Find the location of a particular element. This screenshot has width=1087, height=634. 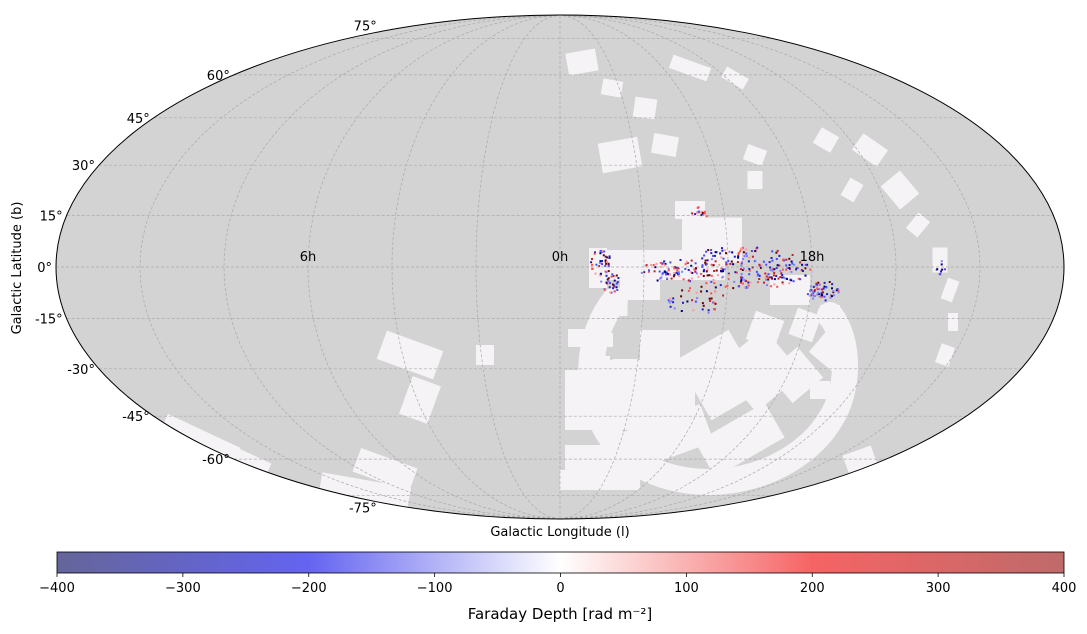

latitude-tick-label: 45° is located at coordinates (138, 119).